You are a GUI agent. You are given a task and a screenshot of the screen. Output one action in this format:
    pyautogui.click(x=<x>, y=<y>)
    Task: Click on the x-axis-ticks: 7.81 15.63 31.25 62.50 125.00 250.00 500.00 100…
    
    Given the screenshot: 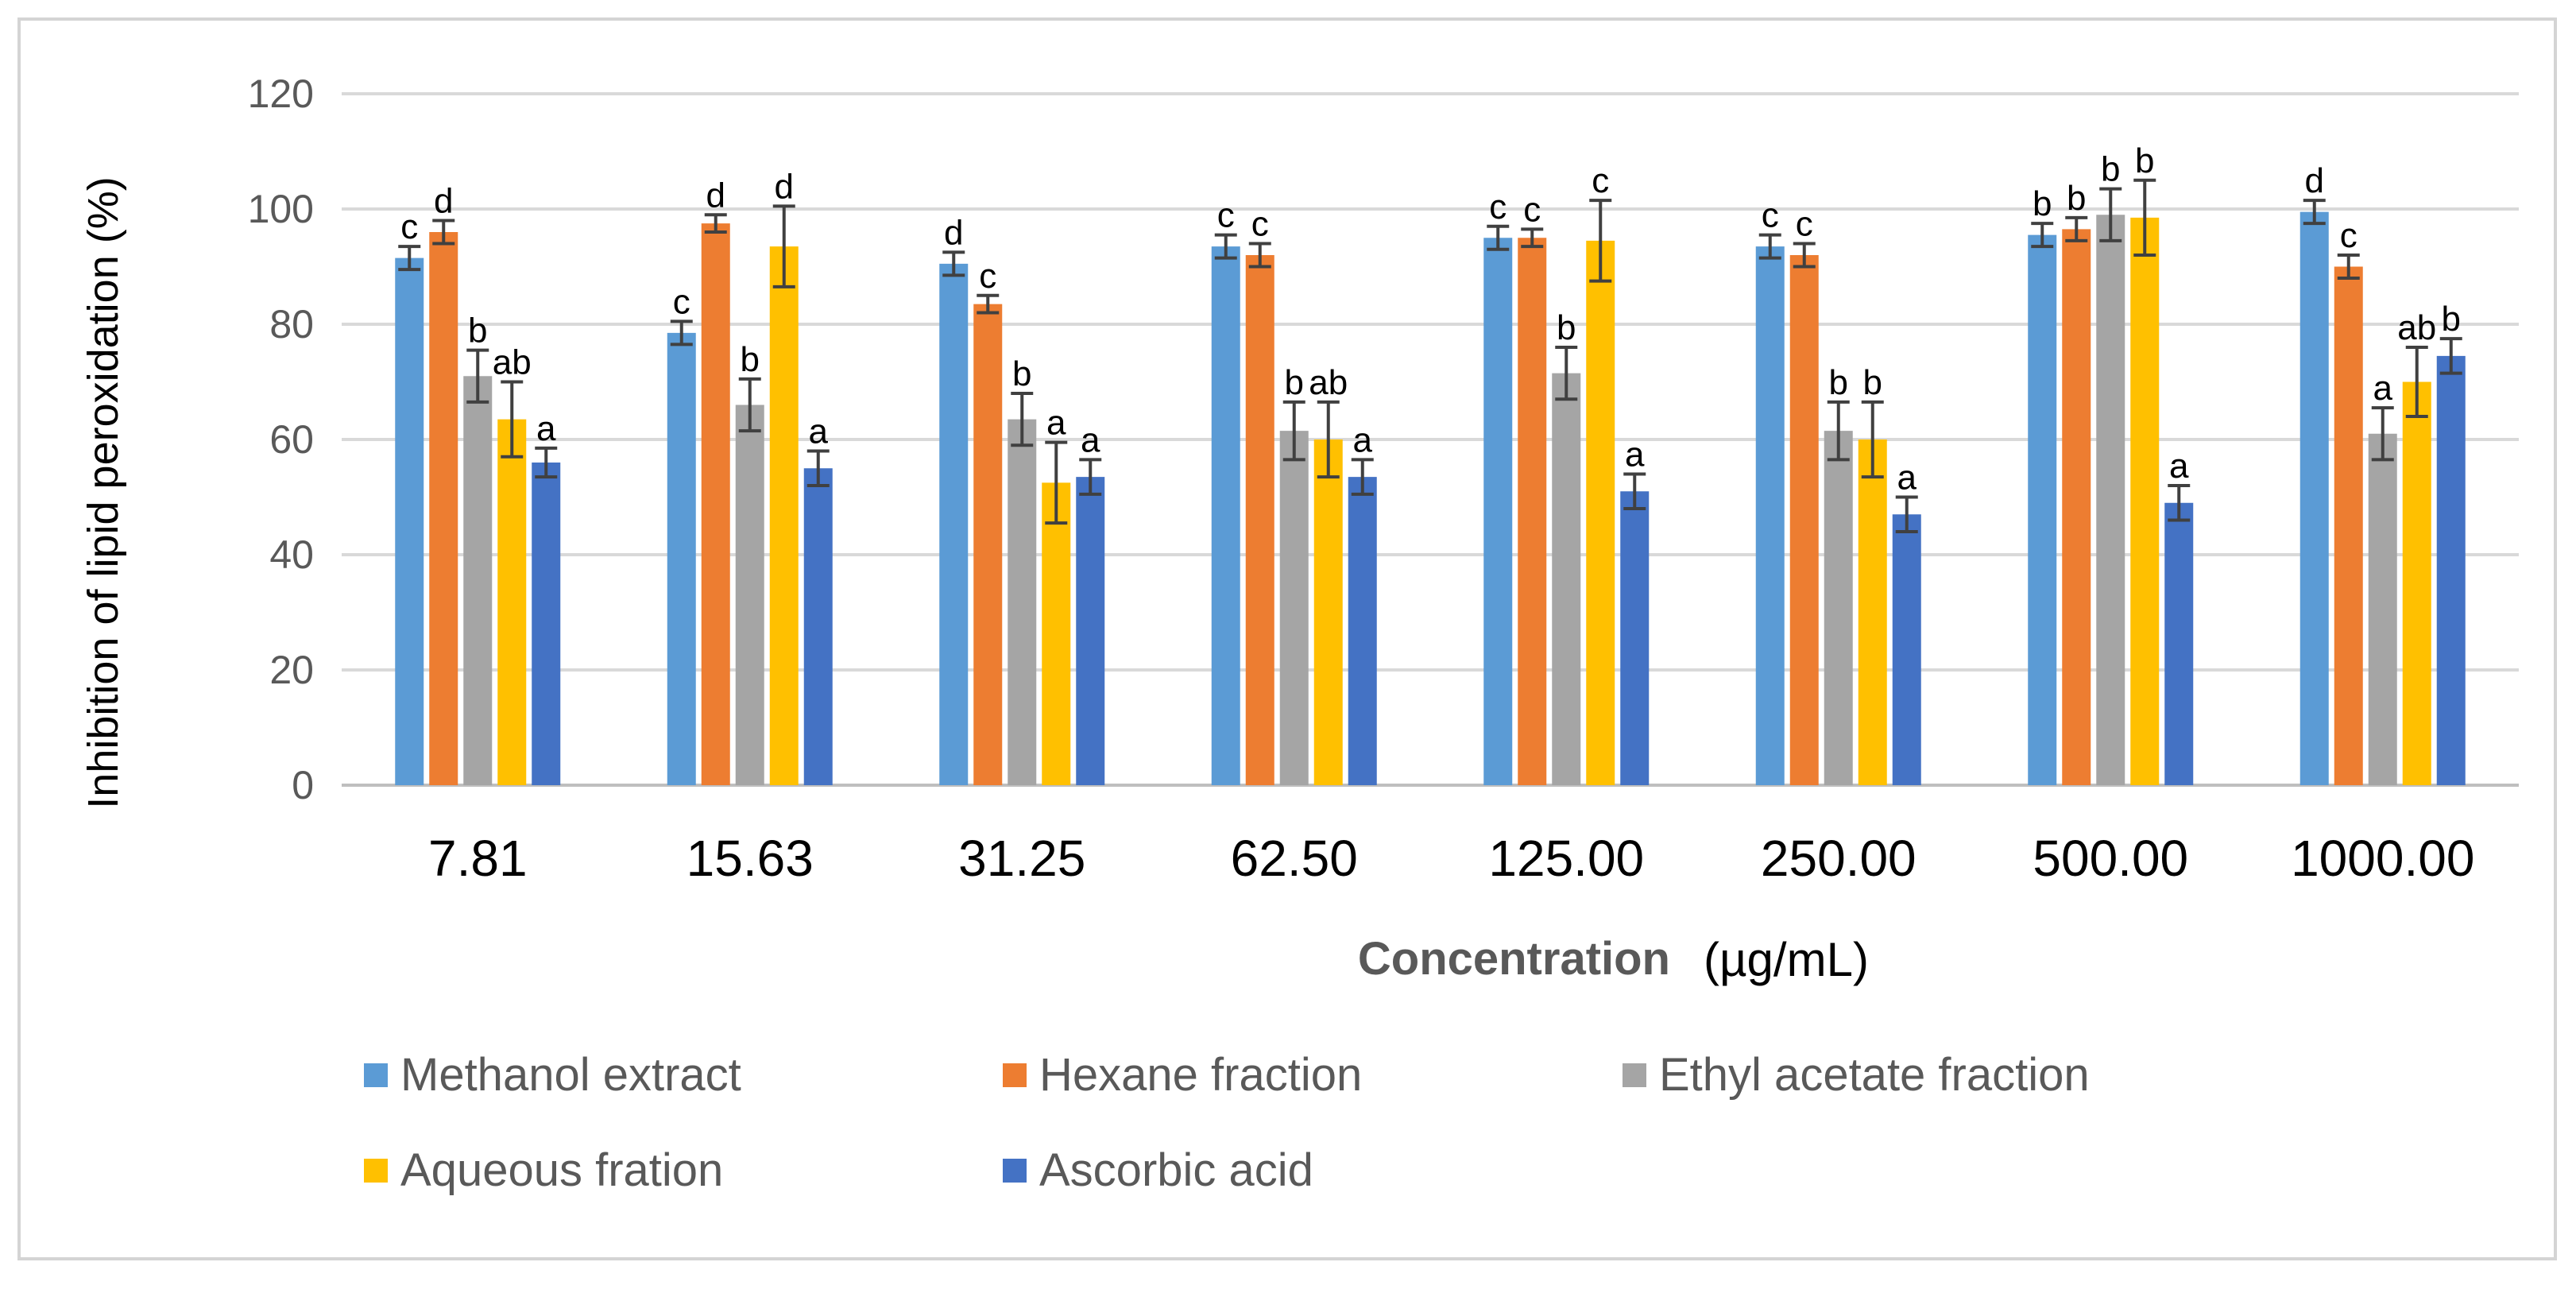 What is the action you would take?
    pyautogui.click(x=1451, y=858)
    